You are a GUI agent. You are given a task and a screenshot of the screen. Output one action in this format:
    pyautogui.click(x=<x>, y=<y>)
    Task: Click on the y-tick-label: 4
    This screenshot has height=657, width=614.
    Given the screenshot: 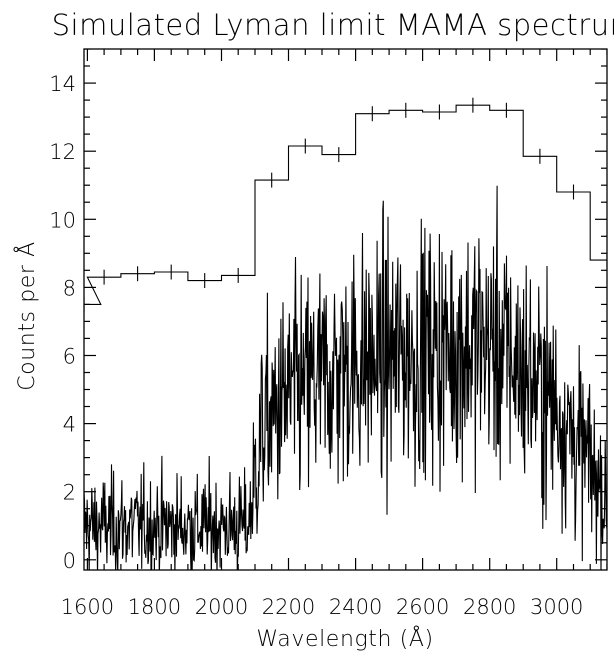 What is the action you would take?
    pyautogui.click(x=69, y=425)
    